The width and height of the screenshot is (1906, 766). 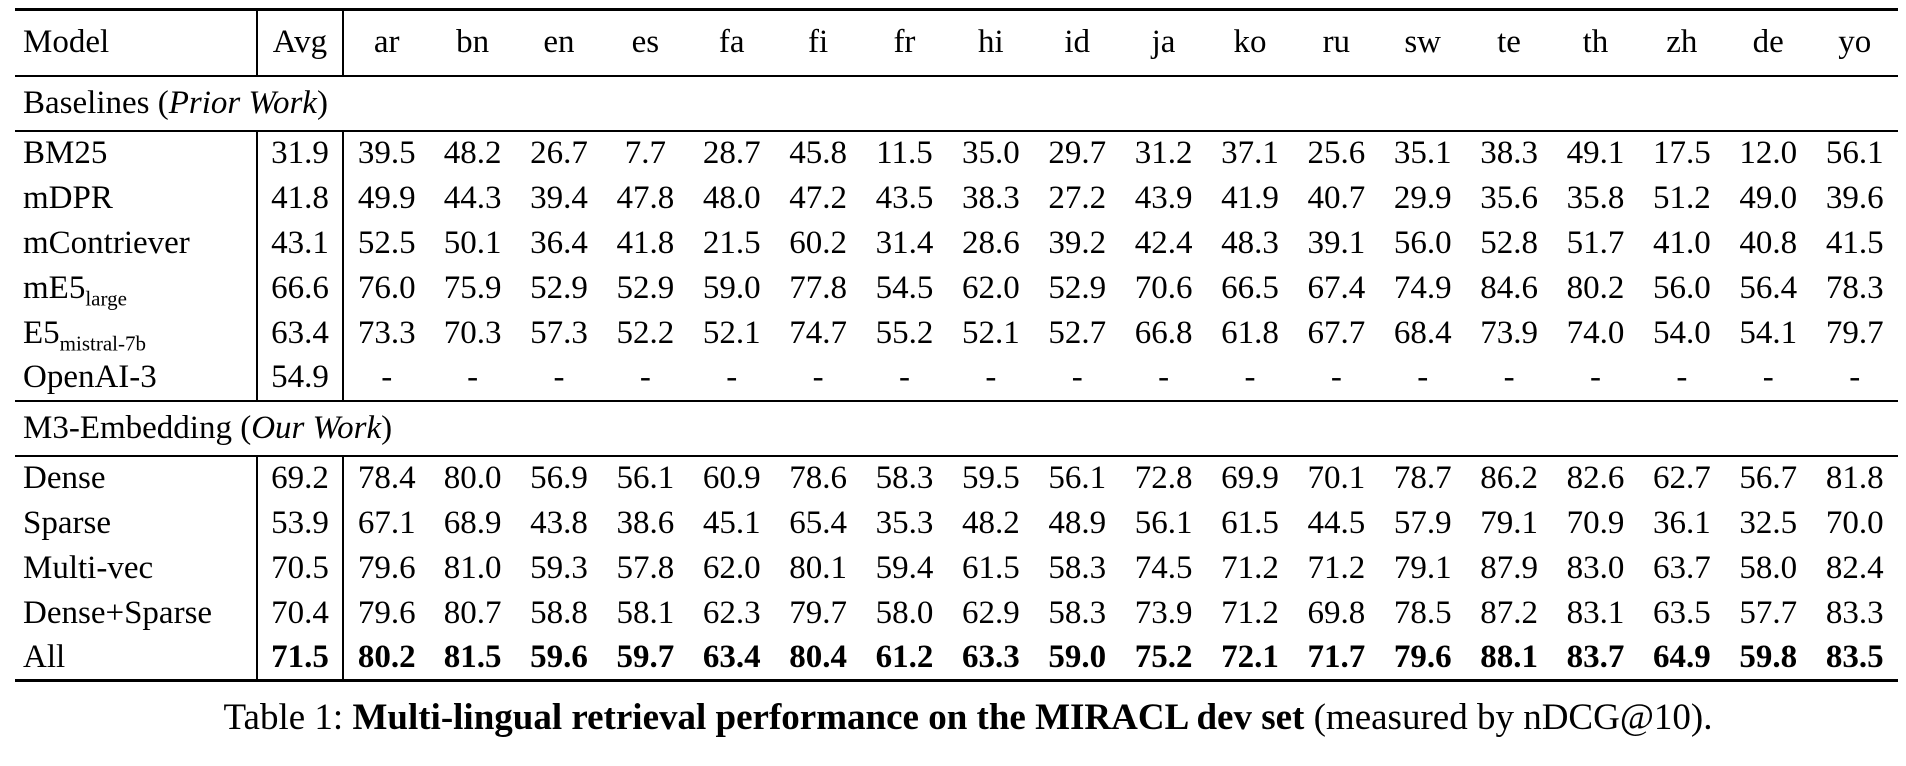 I want to click on score-cell-fa: 59.0, so click(x=731, y=287).